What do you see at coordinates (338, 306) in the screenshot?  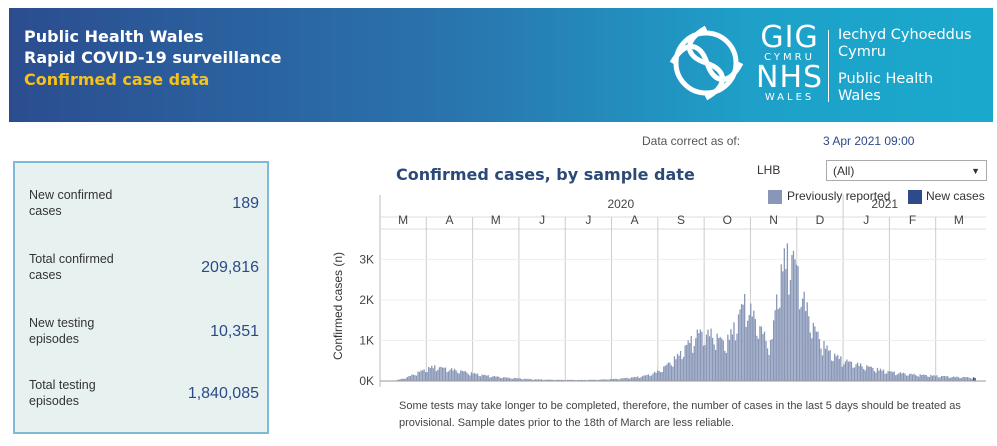 I see `y-axis-label: Confirmed cases (n)` at bounding box center [338, 306].